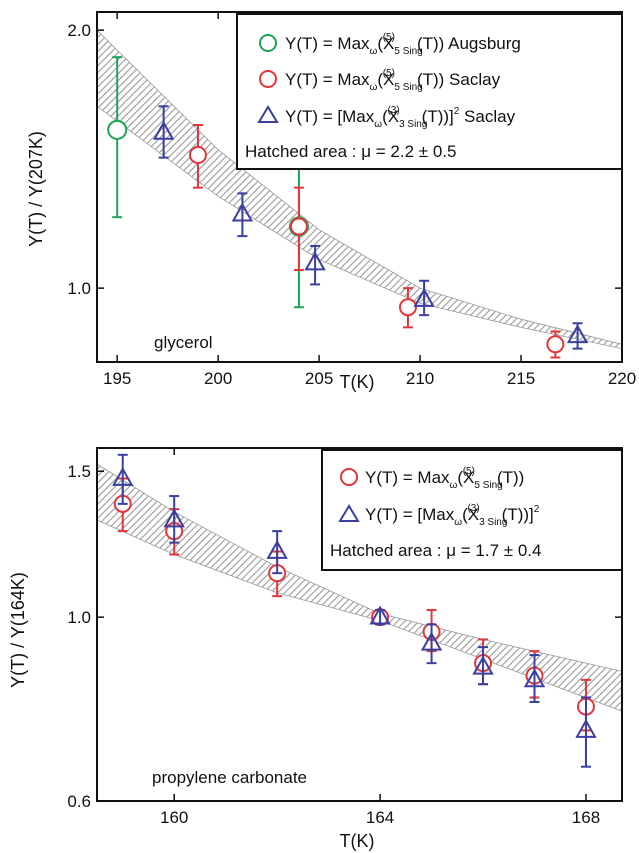 This screenshot has width=639, height=853. What do you see at coordinates (174, 817) in the screenshot?
I see `propylene-carbonate-x-tick-label: 160` at bounding box center [174, 817].